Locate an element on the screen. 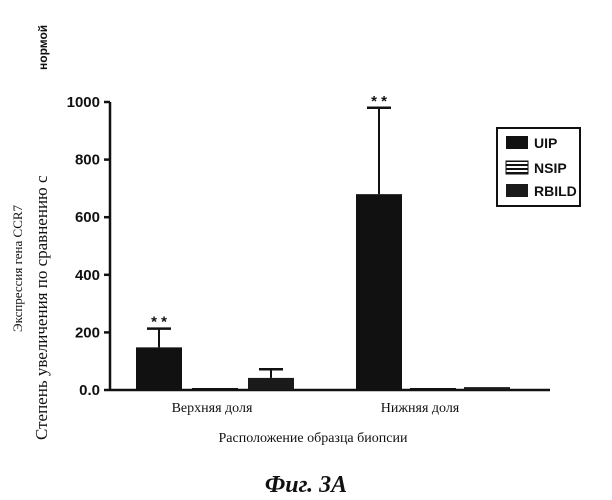  legend-swatch-uip is located at coordinates (517, 142).